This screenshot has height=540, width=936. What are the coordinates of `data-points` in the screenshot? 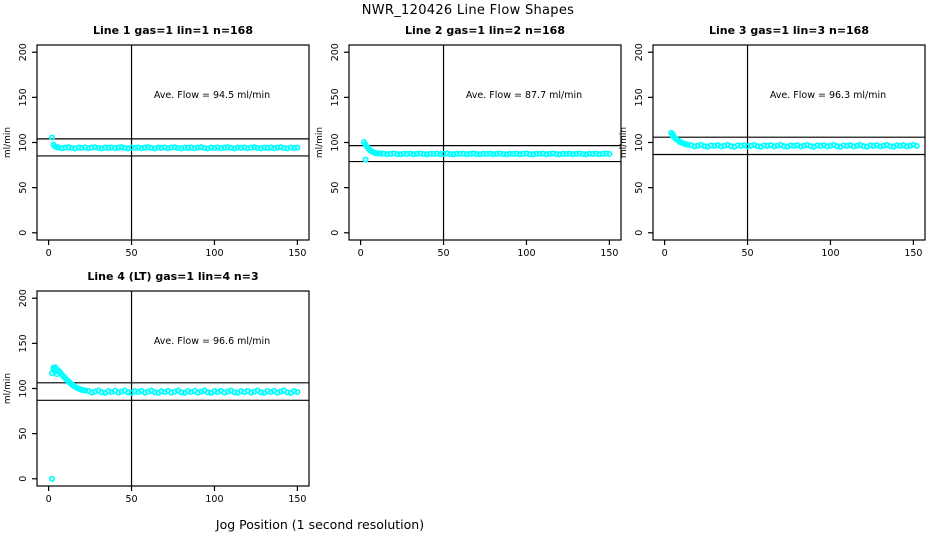 It's located at (174, 143).